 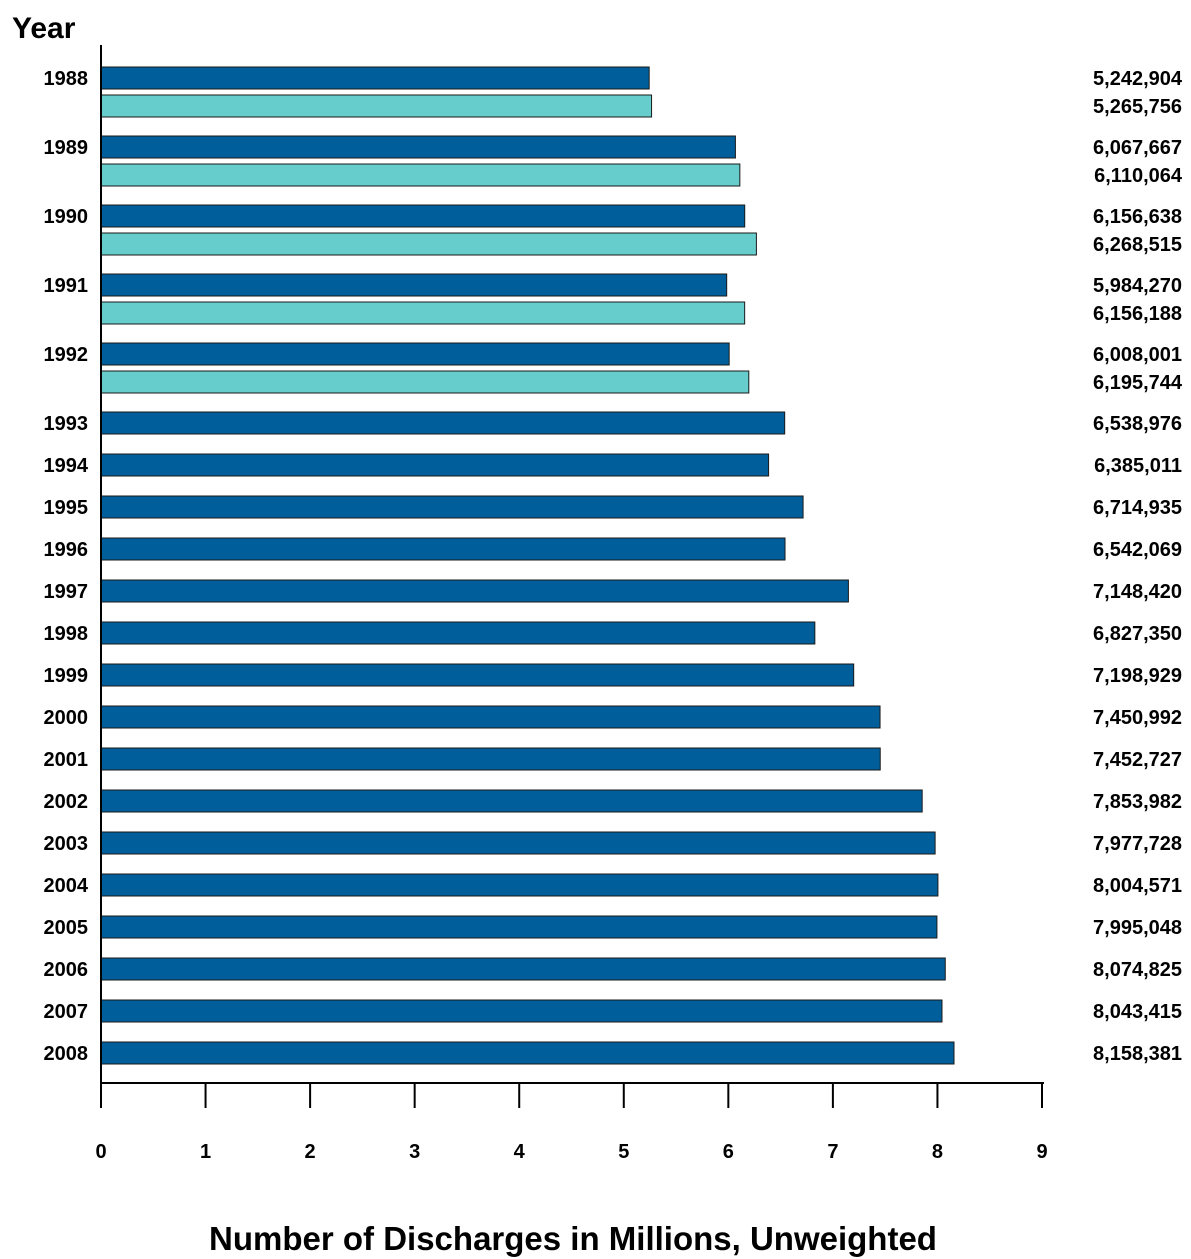 What do you see at coordinates (66, 79) in the screenshot?
I see `year-label: 1988` at bounding box center [66, 79].